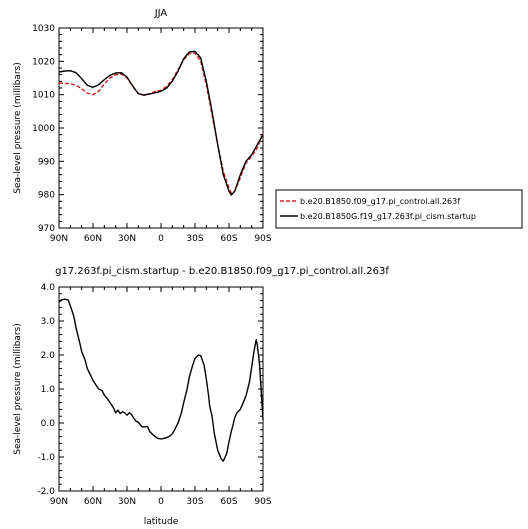  What do you see at coordinates (46, 162) in the screenshot?
I see `y-tick-label: 990` at bounding box center [46, 162].